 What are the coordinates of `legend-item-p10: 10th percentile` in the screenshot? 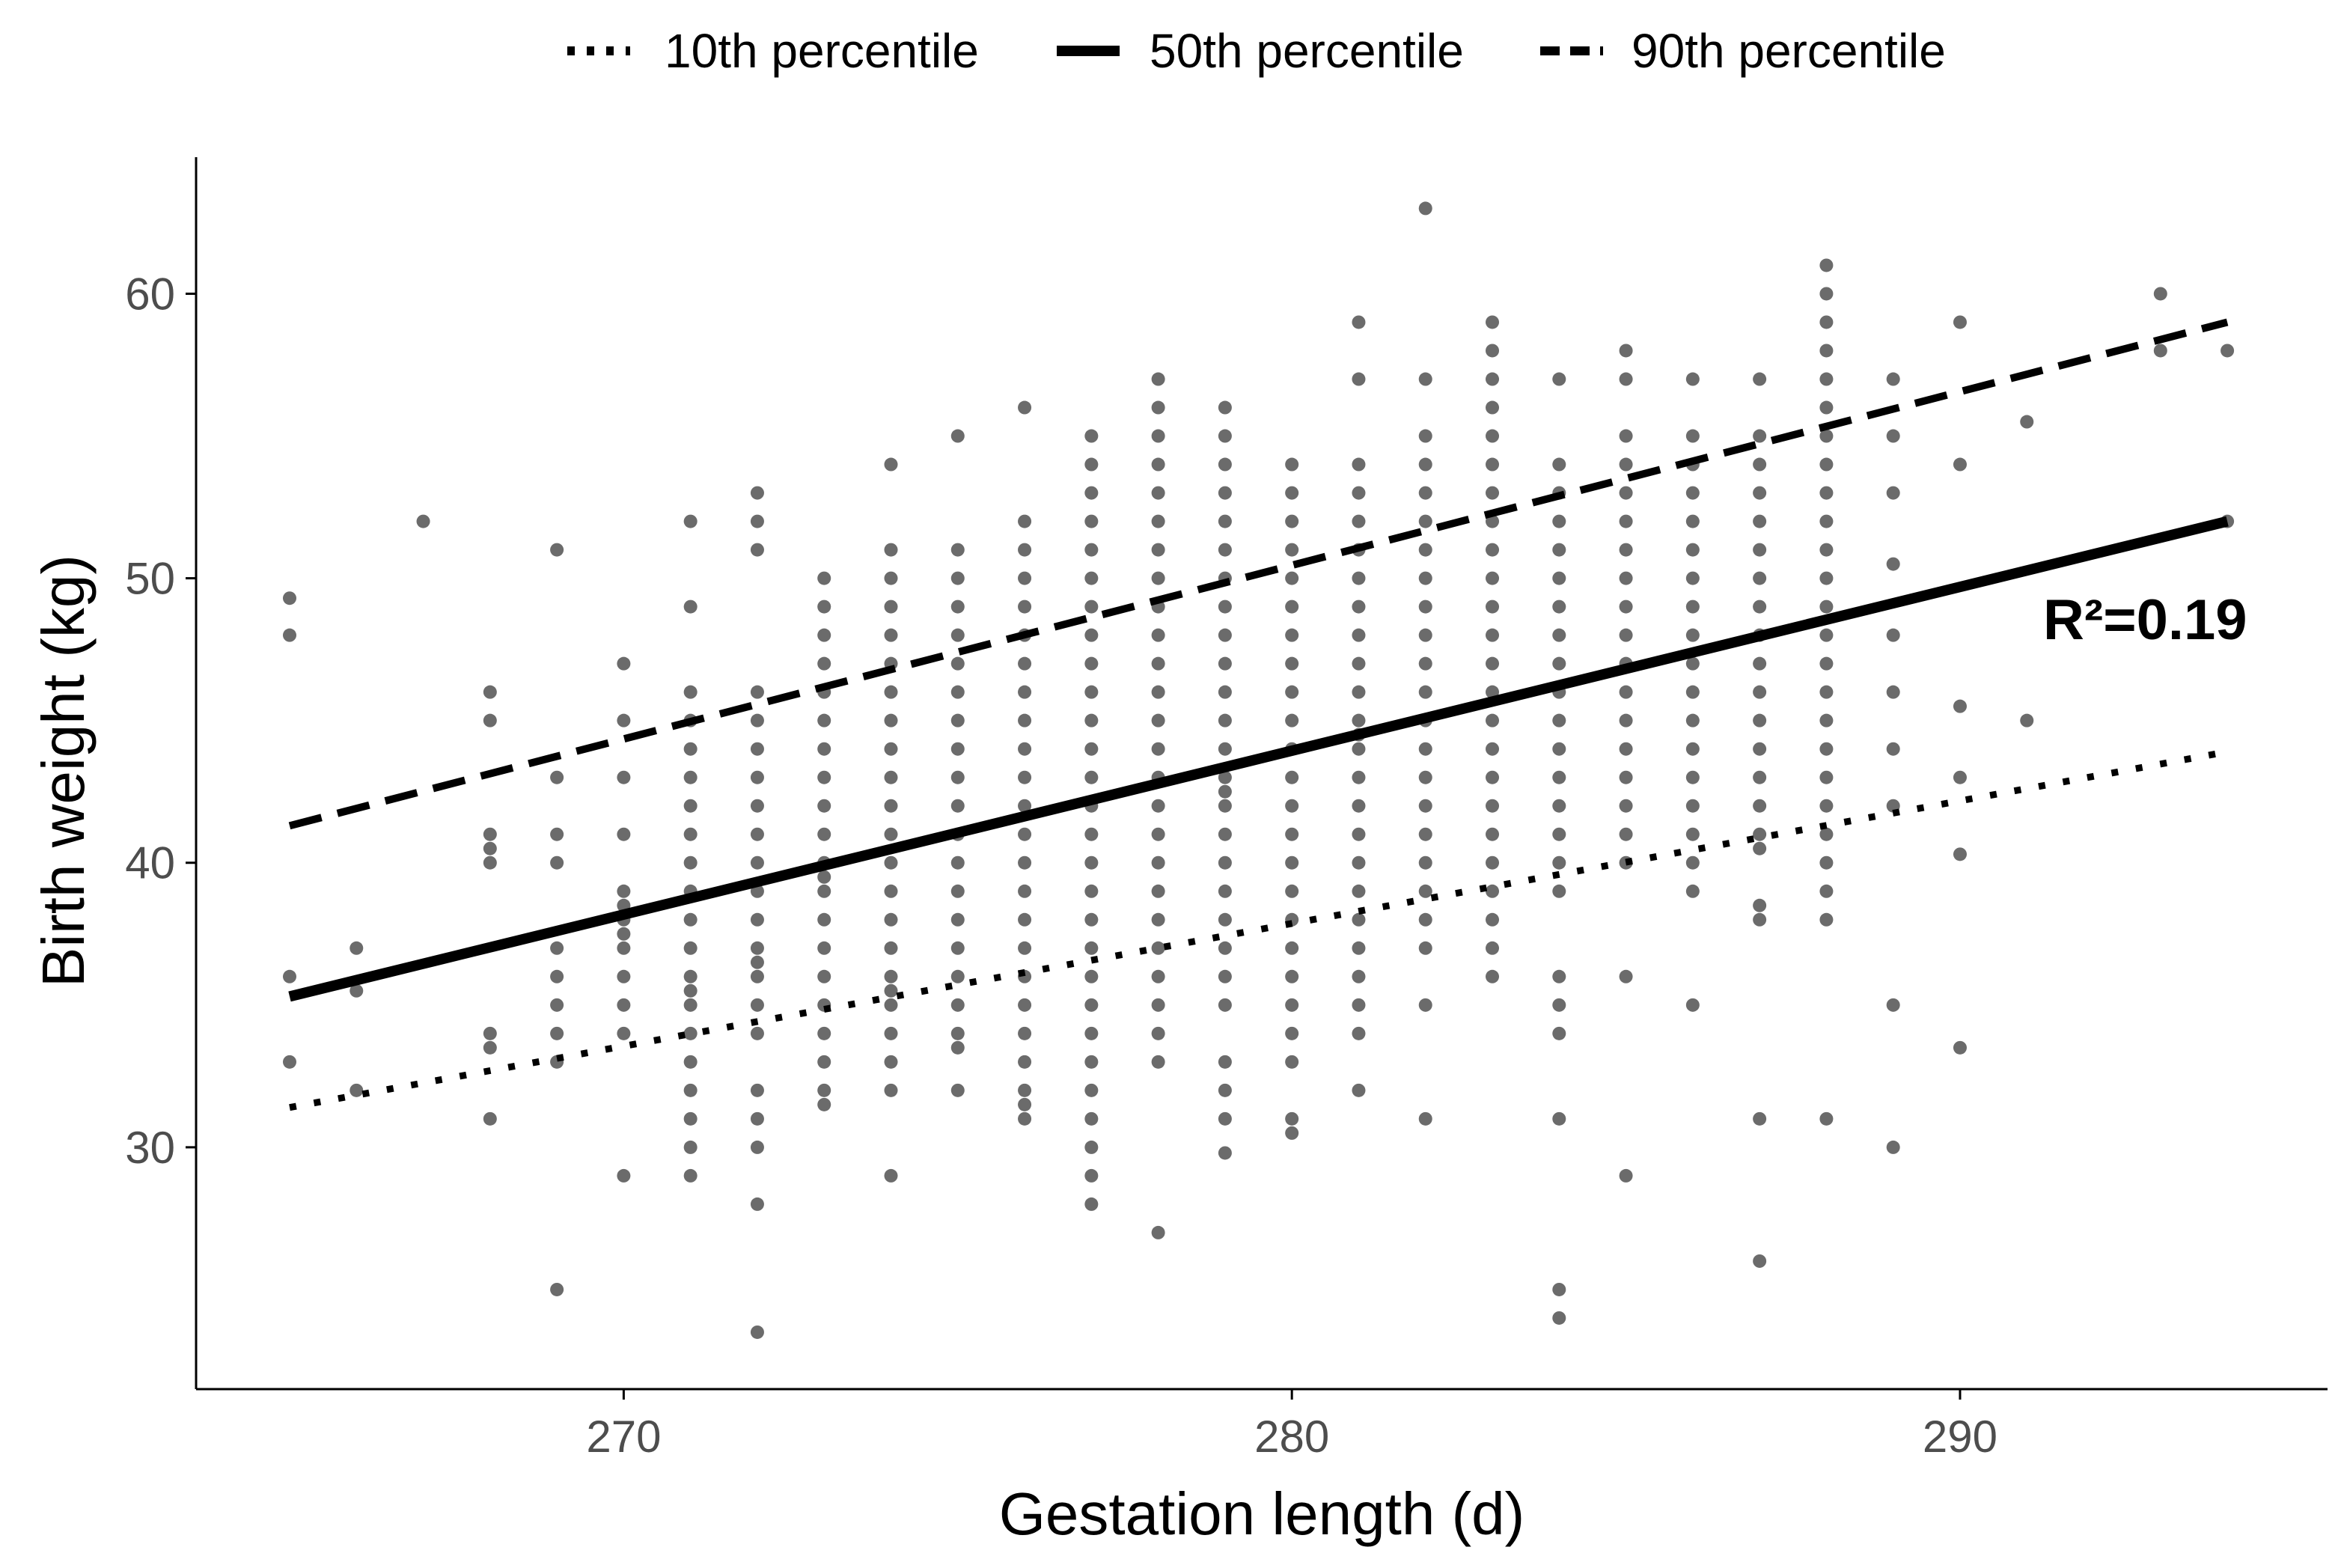 It's located at (773, 51).